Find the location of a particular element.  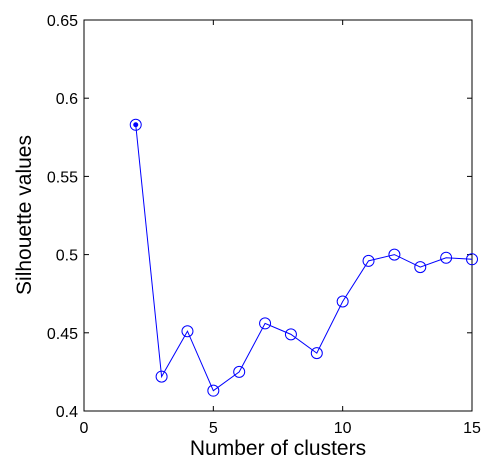

data-point-highlight is located at coordinates (136, 125).